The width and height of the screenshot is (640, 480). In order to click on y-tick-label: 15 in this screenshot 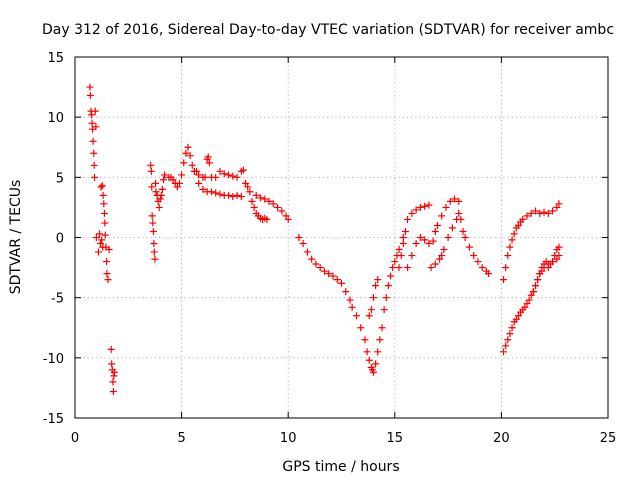, I will do `click(55, 58)`.